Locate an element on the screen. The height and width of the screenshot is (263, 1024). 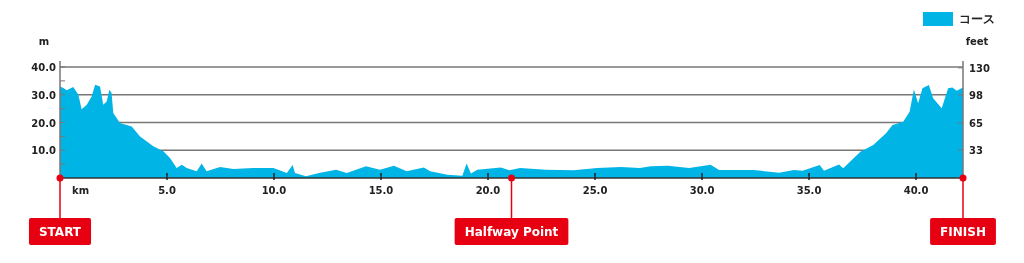
y2-axis-title: feet is located at coordinates (977, 41).